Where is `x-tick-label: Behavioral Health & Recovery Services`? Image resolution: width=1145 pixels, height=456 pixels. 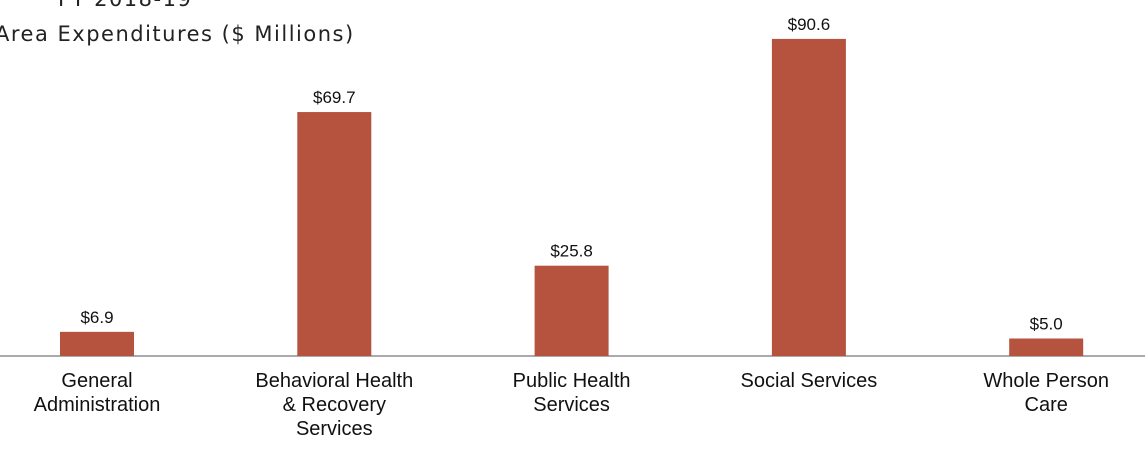
x-tick-label: Behavioral Health & Recovery Services is located at coordinates (334, 405).